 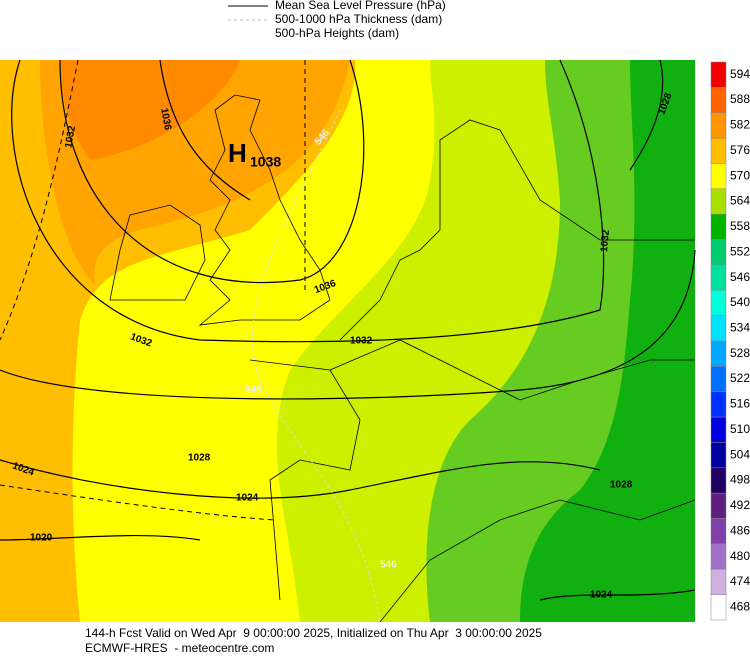 What do you see at coordinates (740, 505) in the screenshot?
I see `colorbar-label: 492` at bounding box center [740, 505].